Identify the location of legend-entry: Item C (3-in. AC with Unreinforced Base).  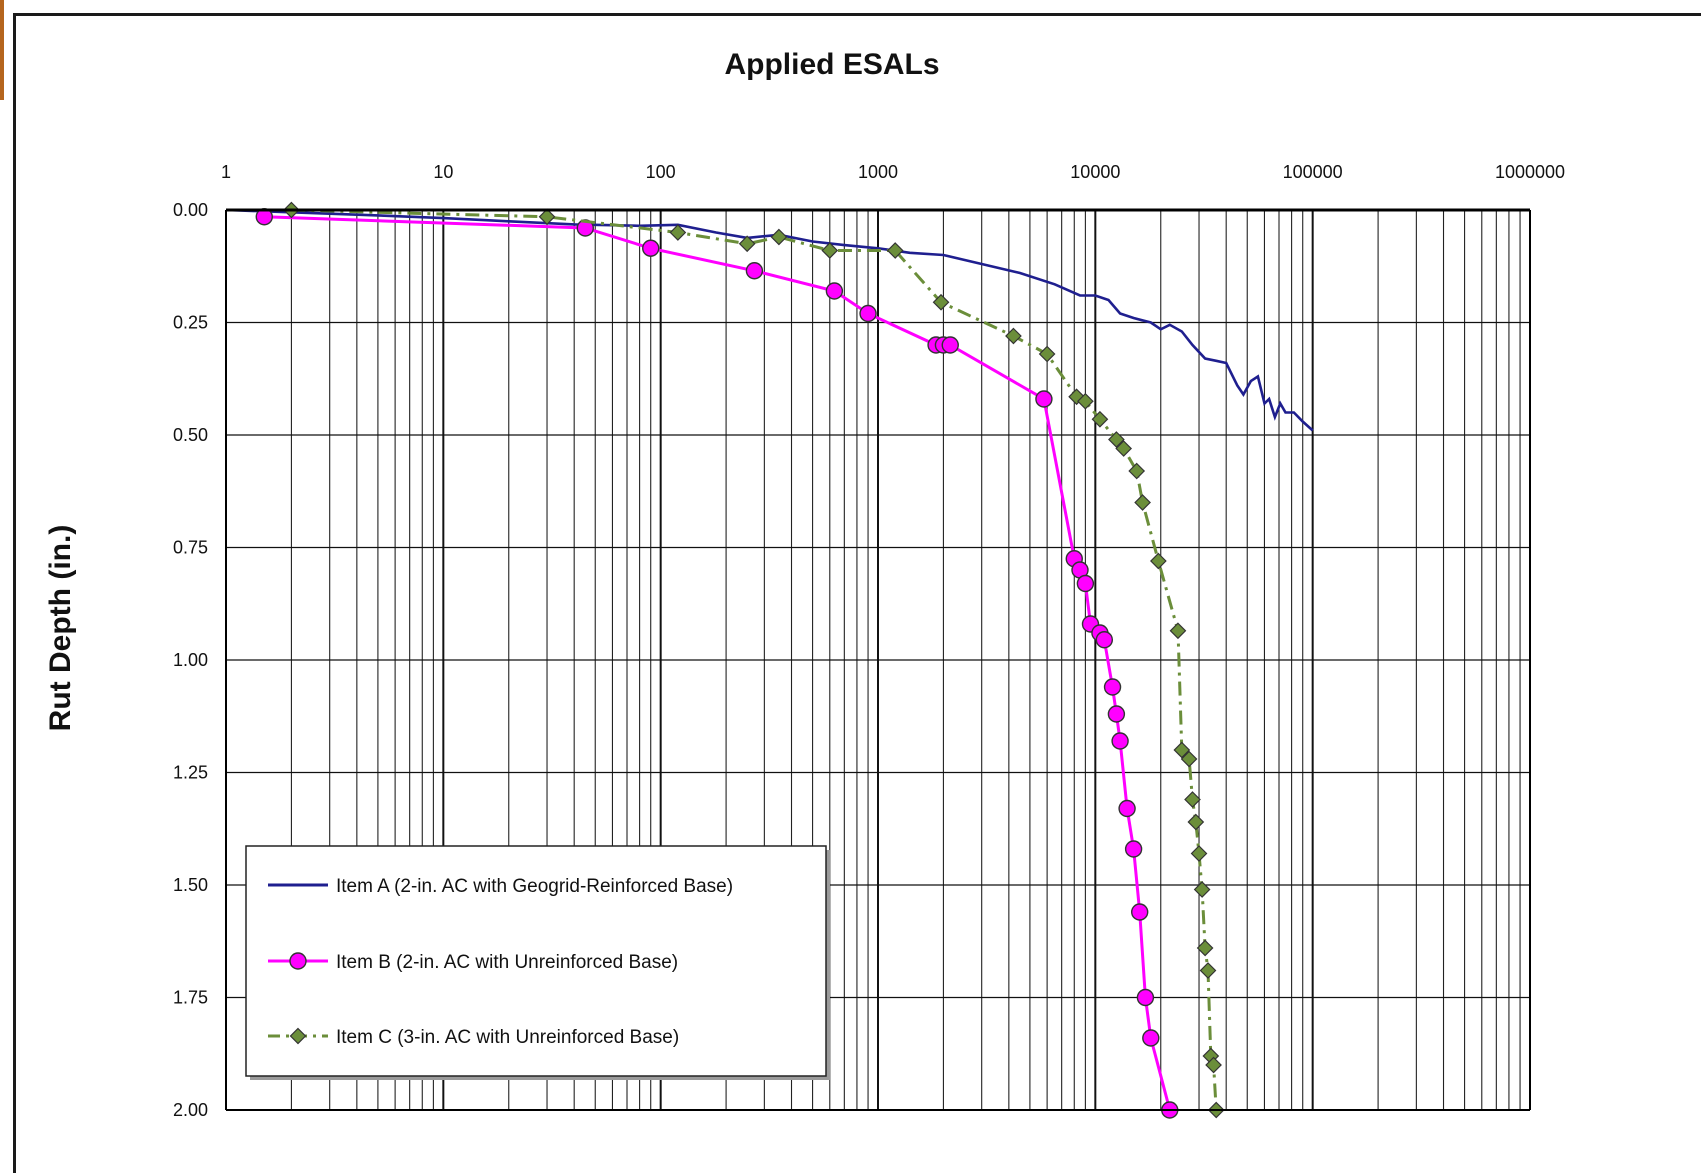
(507, 1037).